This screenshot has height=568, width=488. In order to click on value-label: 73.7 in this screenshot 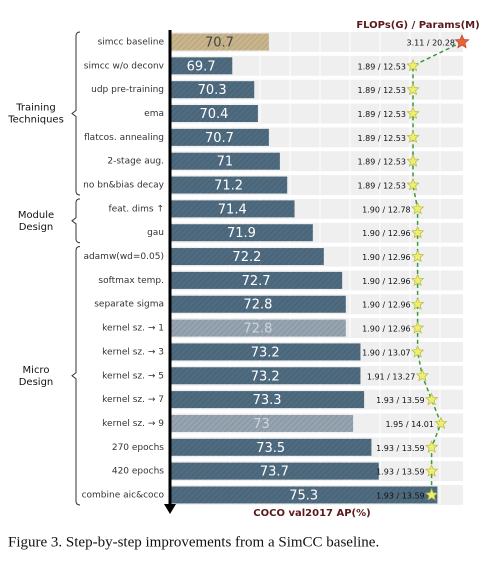, I will do `click(274, 472)`.